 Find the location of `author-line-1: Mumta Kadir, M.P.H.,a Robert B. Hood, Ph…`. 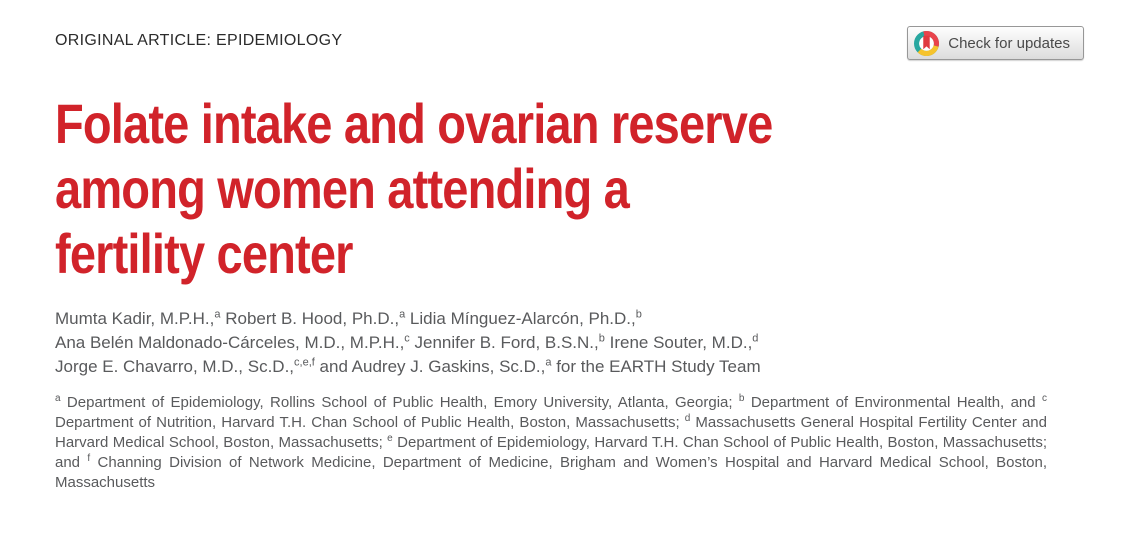

author-line-1: Mumta Kadir, M.P.H.,a Robert B. Hood, Ph… is located at coordinates (348, 318).